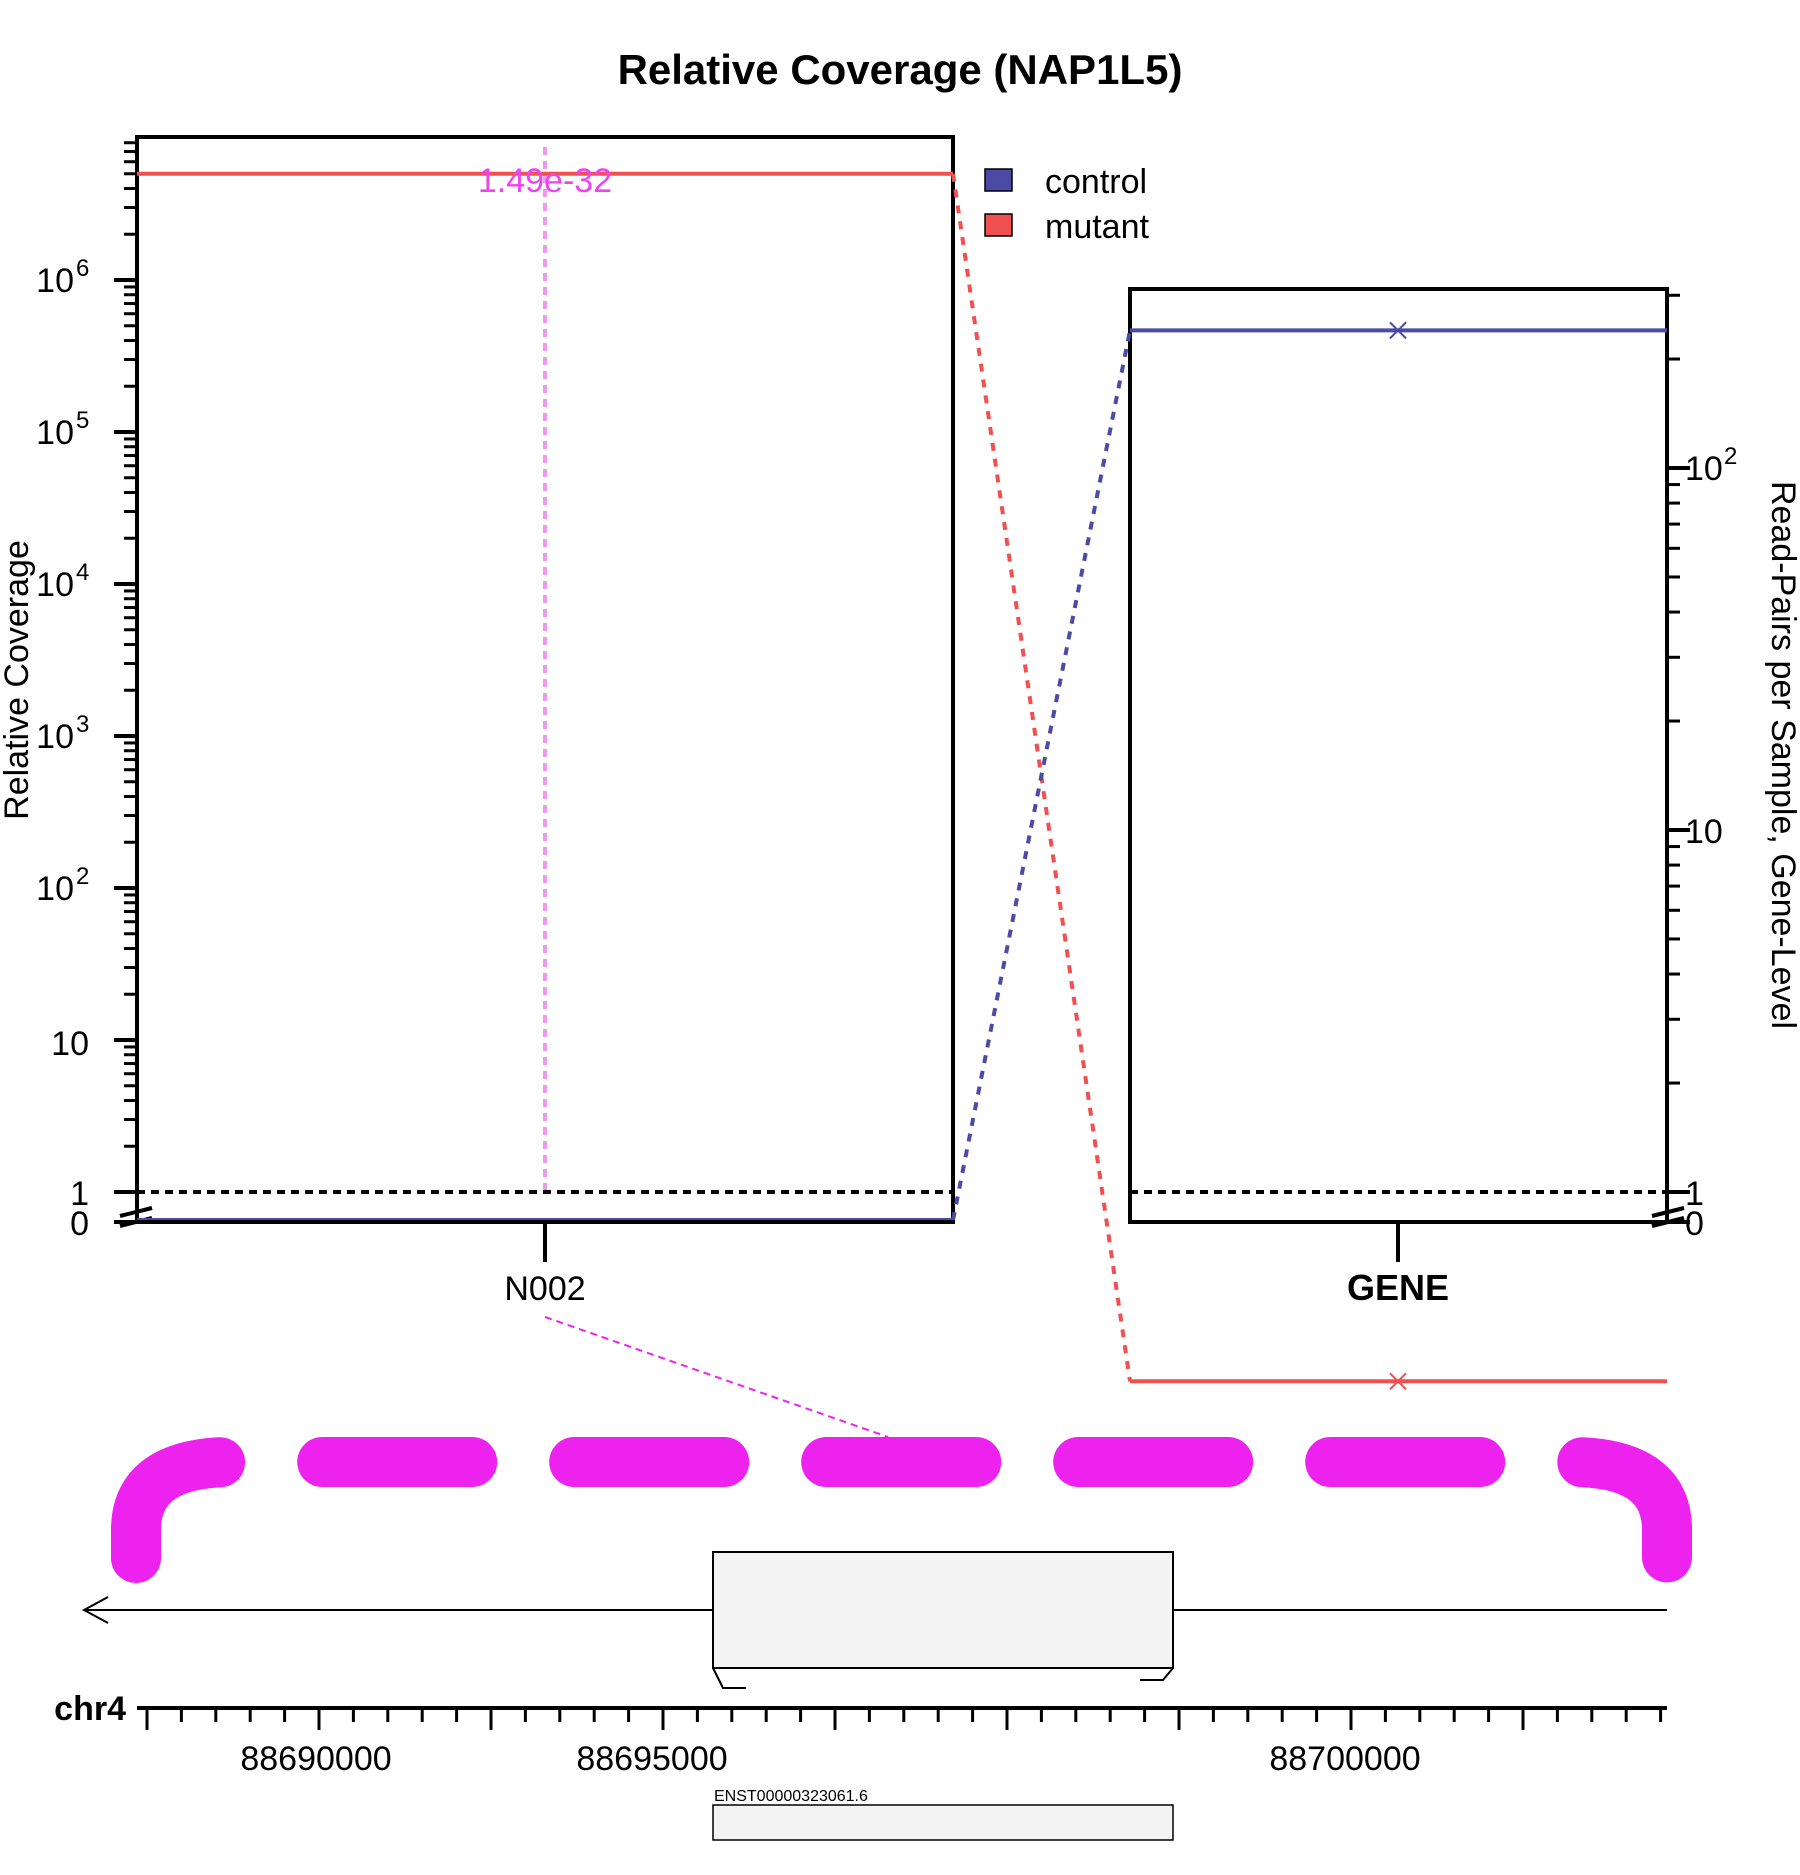  I want to click on right-y-tick-label-10: 10, so click(1704, 832).